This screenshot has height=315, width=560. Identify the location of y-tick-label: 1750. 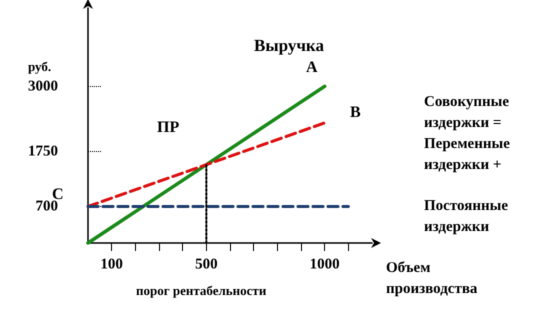
(43, 152).